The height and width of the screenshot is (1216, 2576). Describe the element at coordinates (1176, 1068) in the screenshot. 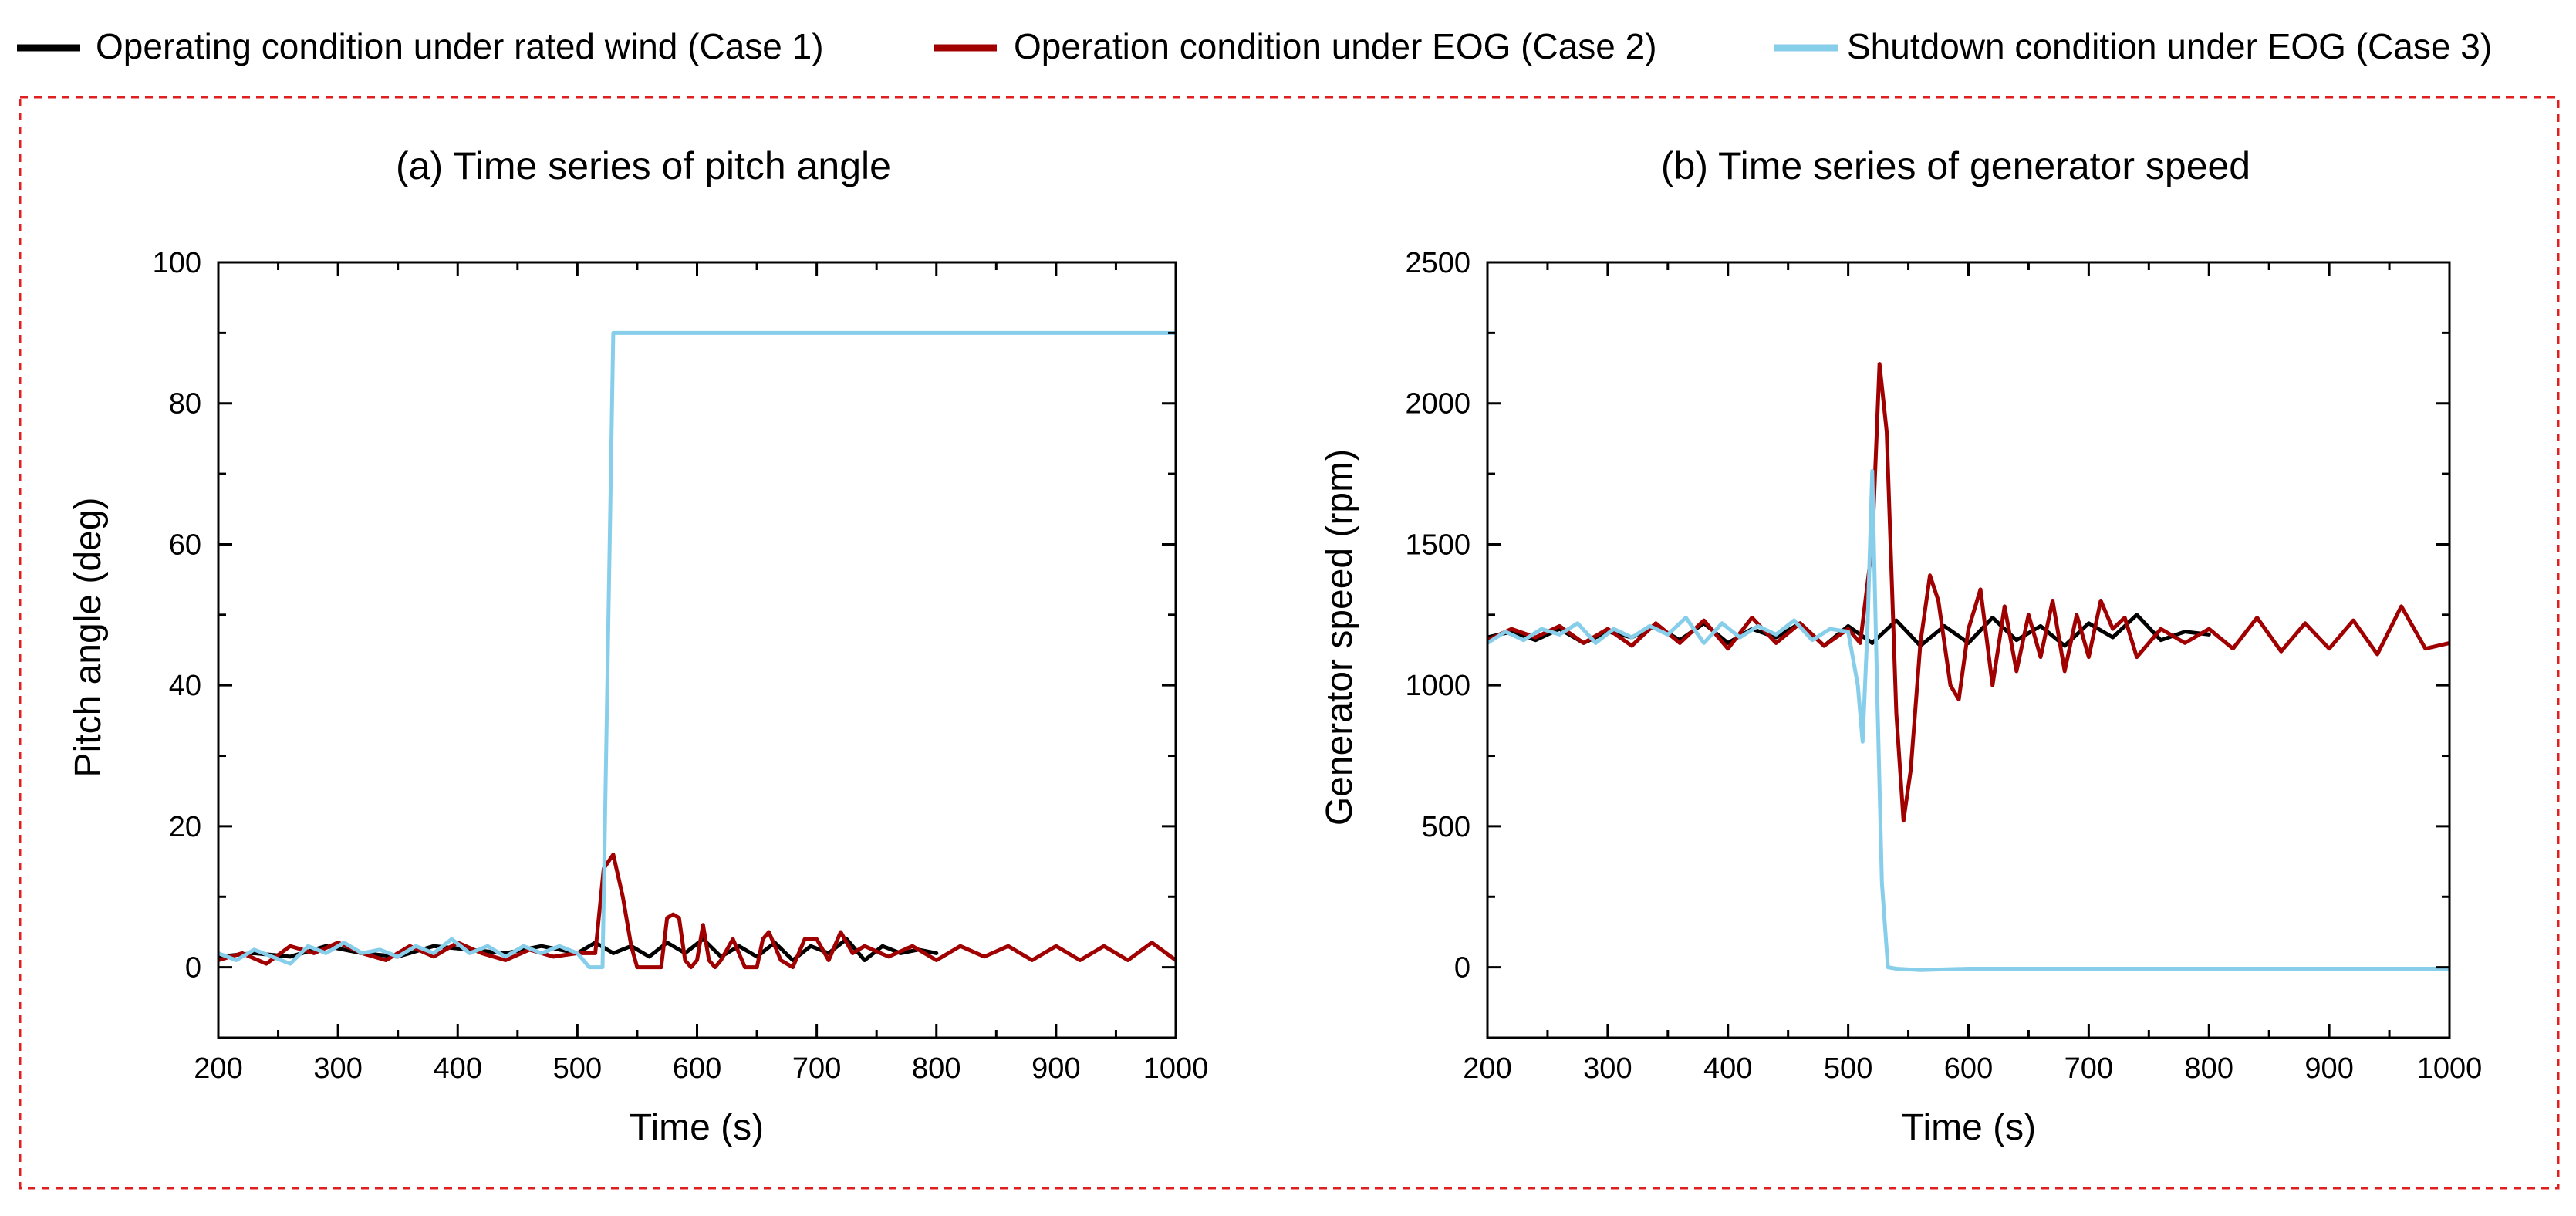

I see `pitch-xtick-label: 1000` at that location.